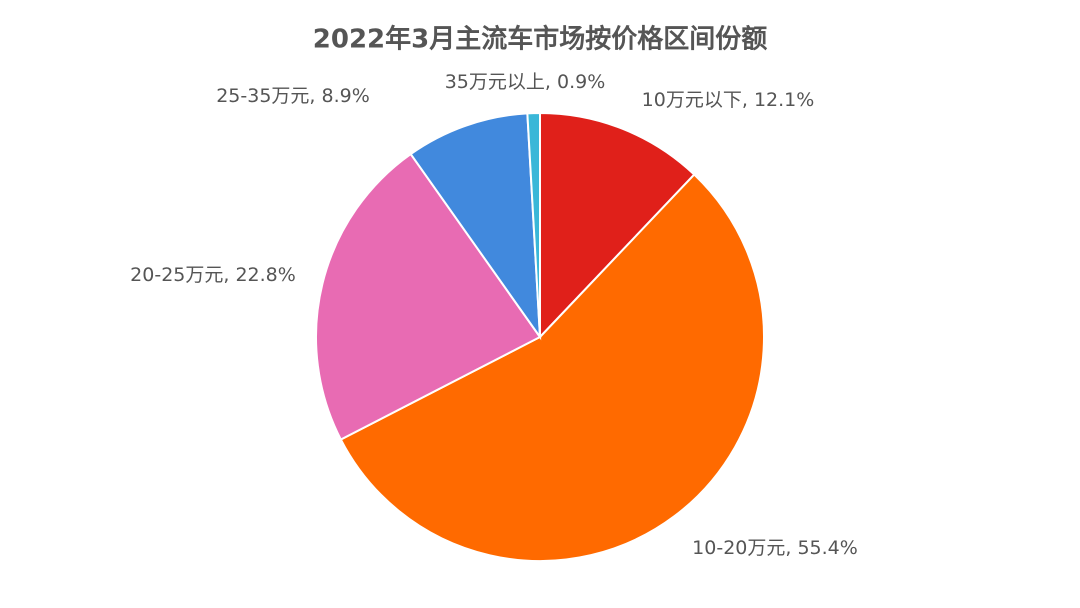 The image size is (1080, 608). I want to click on label-value: 0.9%, so click(581, 82).